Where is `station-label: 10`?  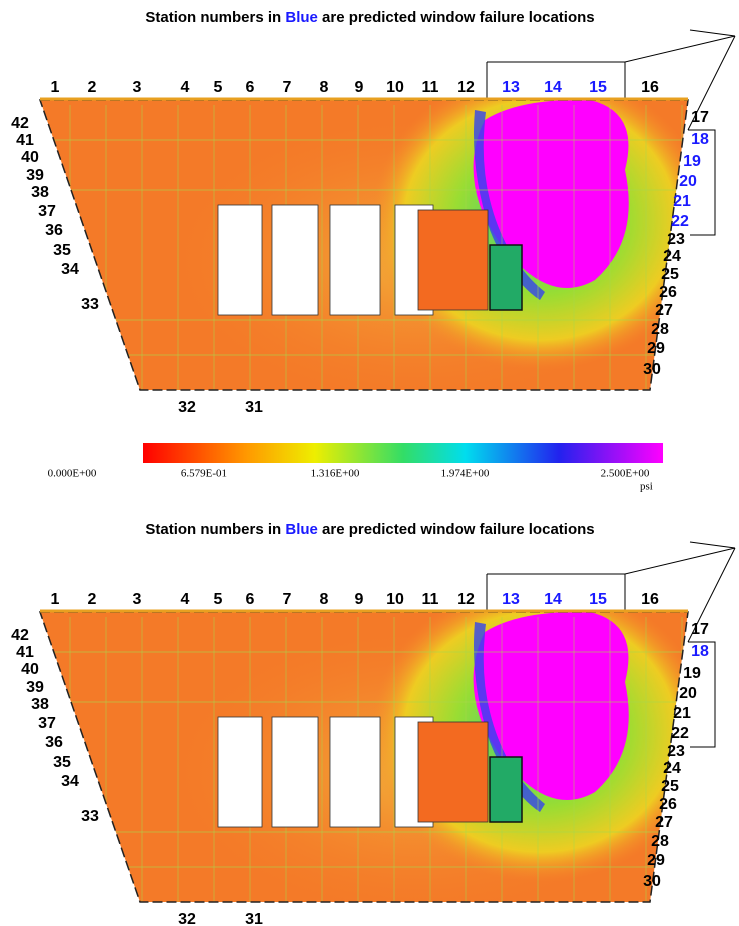 station-label: 10 is located at coordinates (395, 599).